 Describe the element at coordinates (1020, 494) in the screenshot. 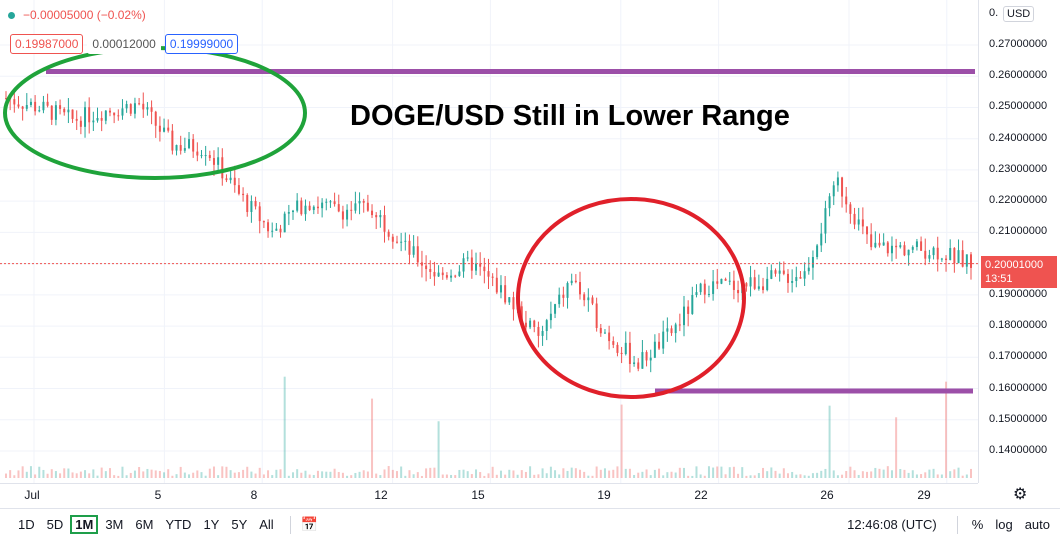

I see `settings-gear-icon: ⚙` at that location.